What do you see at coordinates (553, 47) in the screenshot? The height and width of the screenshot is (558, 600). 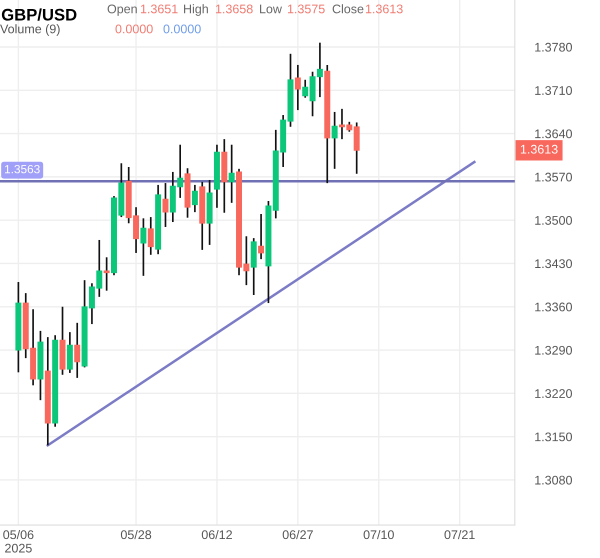 I see `y-tick-label: 1.3780` at bounding box center [553, 47].